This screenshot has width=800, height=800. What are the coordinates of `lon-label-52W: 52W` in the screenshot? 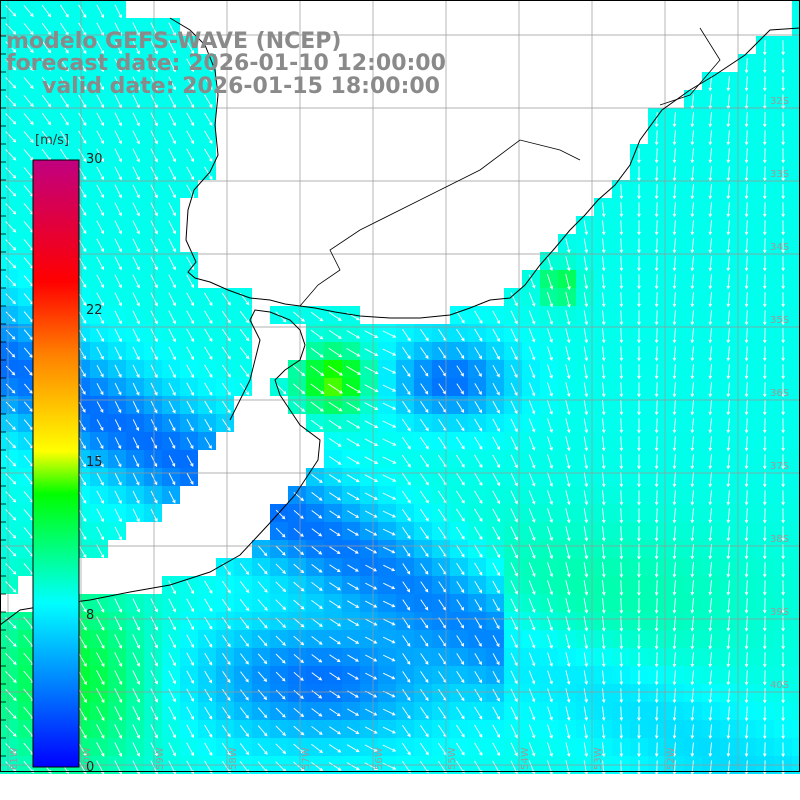 It's located at (671, 758).